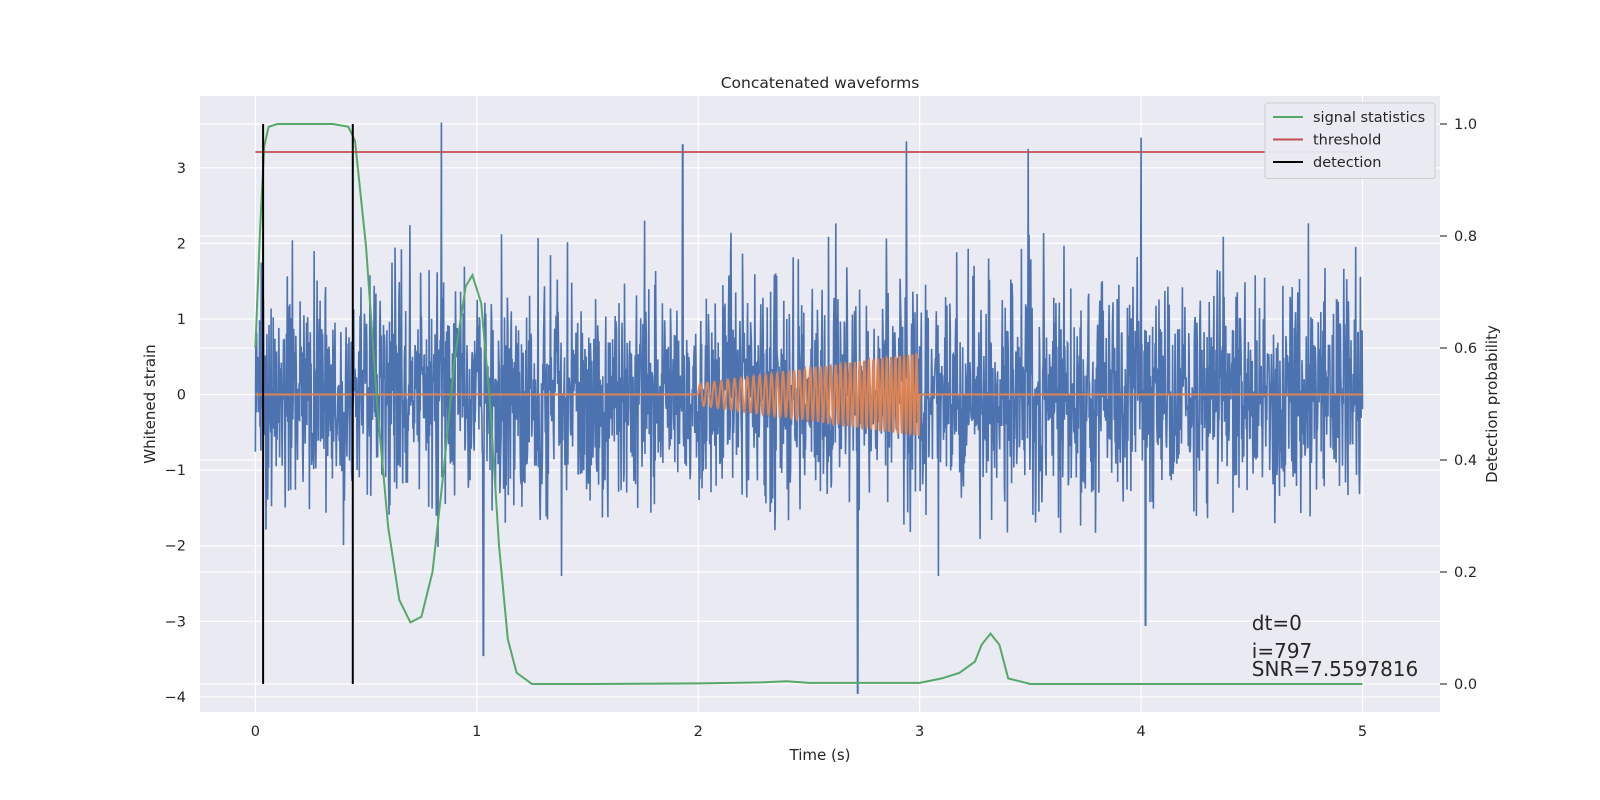  Describe the element at coordinates (175, 471) in the screenshot. I see `y-left-tick-label: −1` at that location.